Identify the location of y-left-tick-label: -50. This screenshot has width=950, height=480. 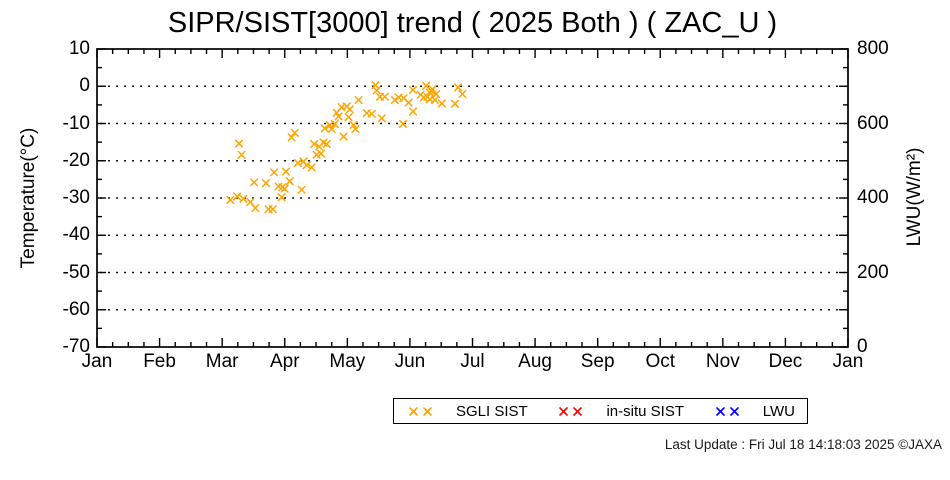
(76, 272).